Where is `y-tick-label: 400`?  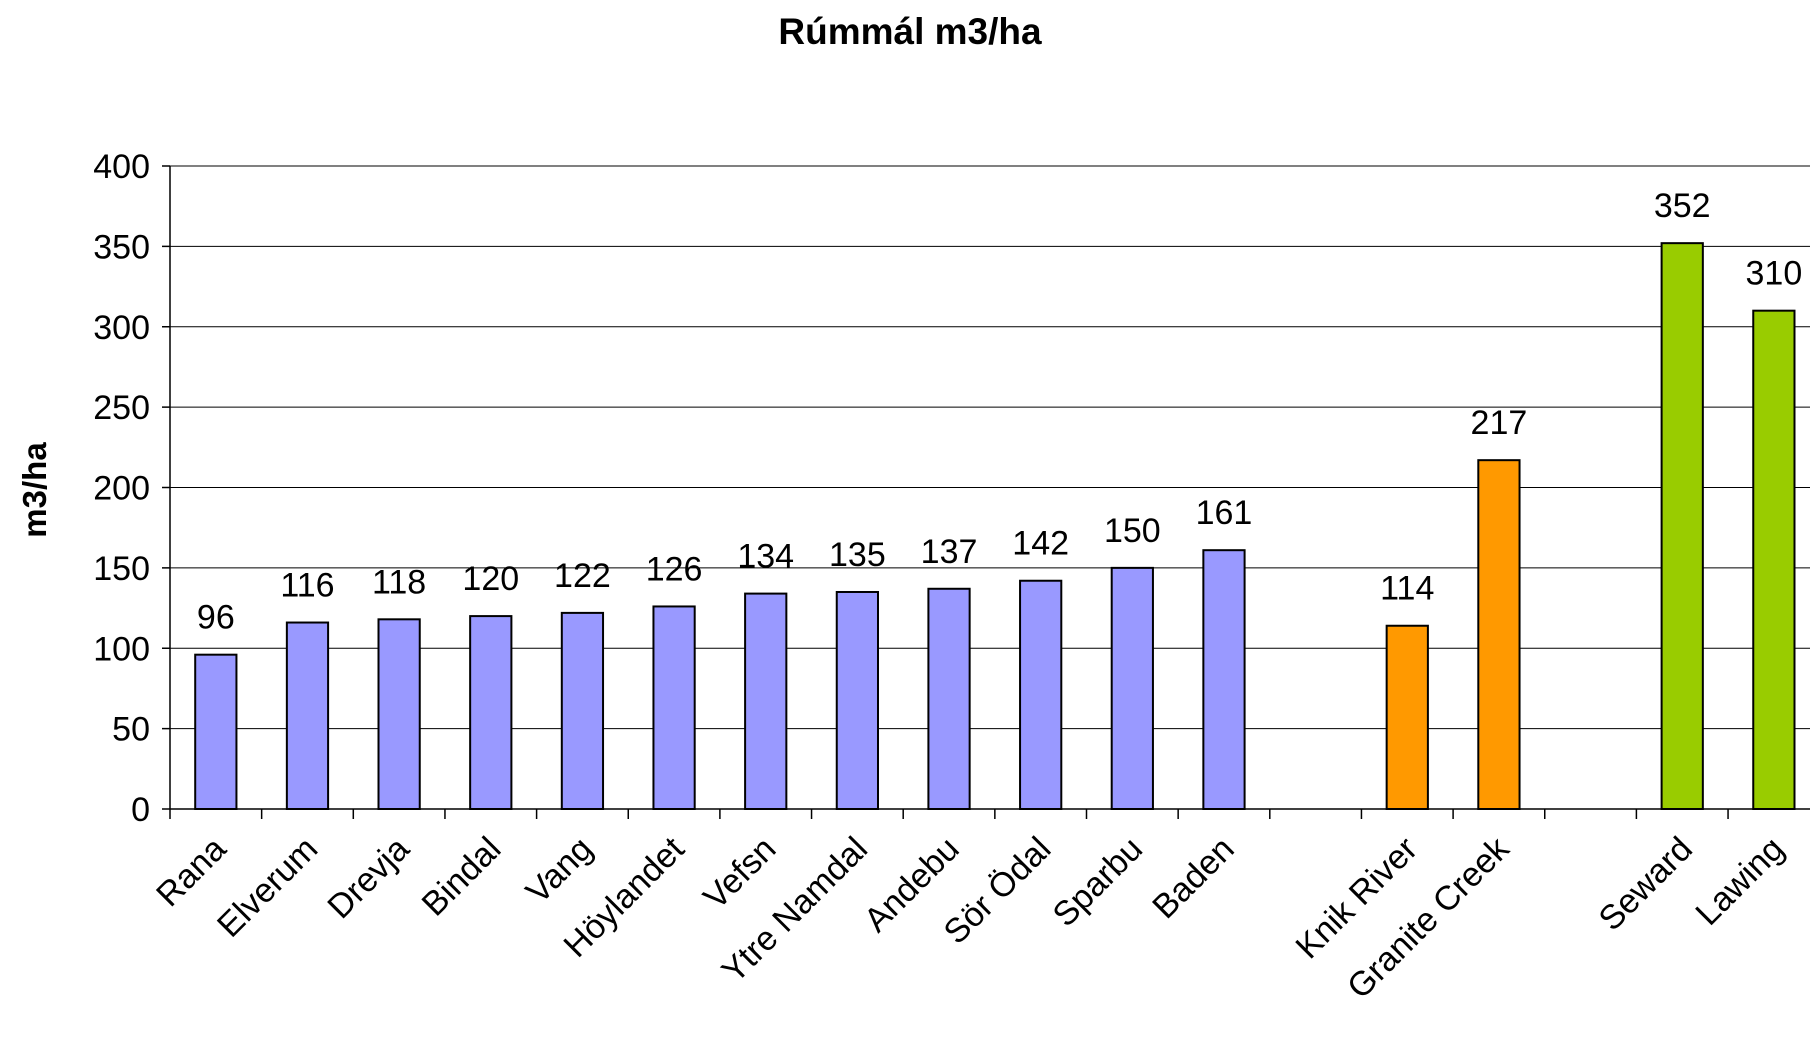
y-tick-label: 400 is located at coordinates (121, 167).